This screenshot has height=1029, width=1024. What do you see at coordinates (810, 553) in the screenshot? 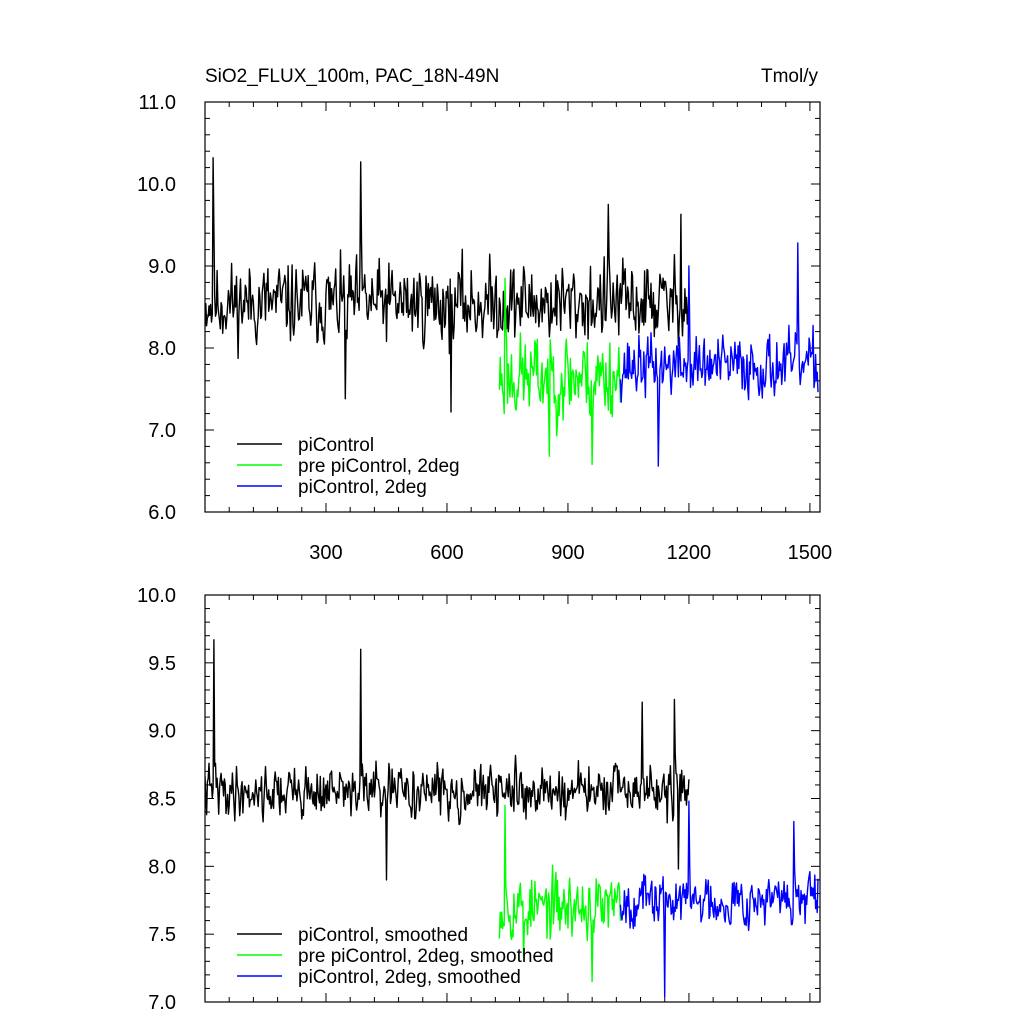
I see `x-tick-label: 1500` at bounding box center [810, 553].